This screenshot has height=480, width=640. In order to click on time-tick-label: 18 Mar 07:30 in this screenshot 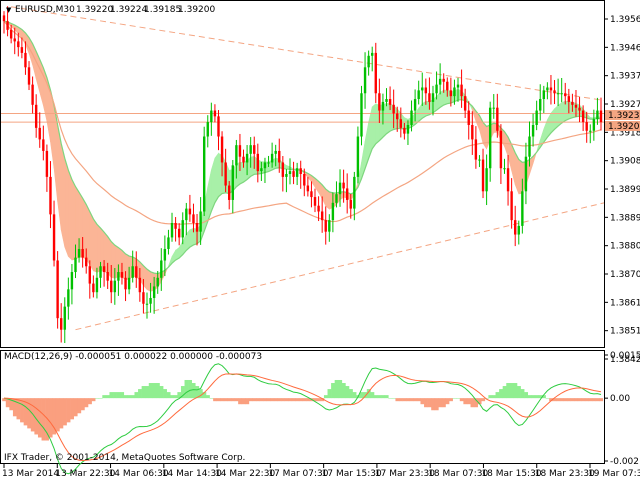, I will do `click(458, 474)`.